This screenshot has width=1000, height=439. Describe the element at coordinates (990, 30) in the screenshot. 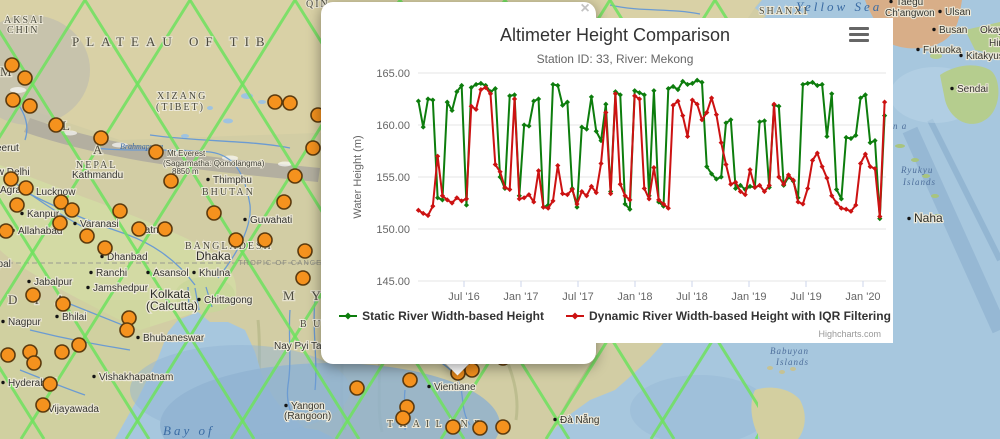

I see `map-label: Okayama` at that location.